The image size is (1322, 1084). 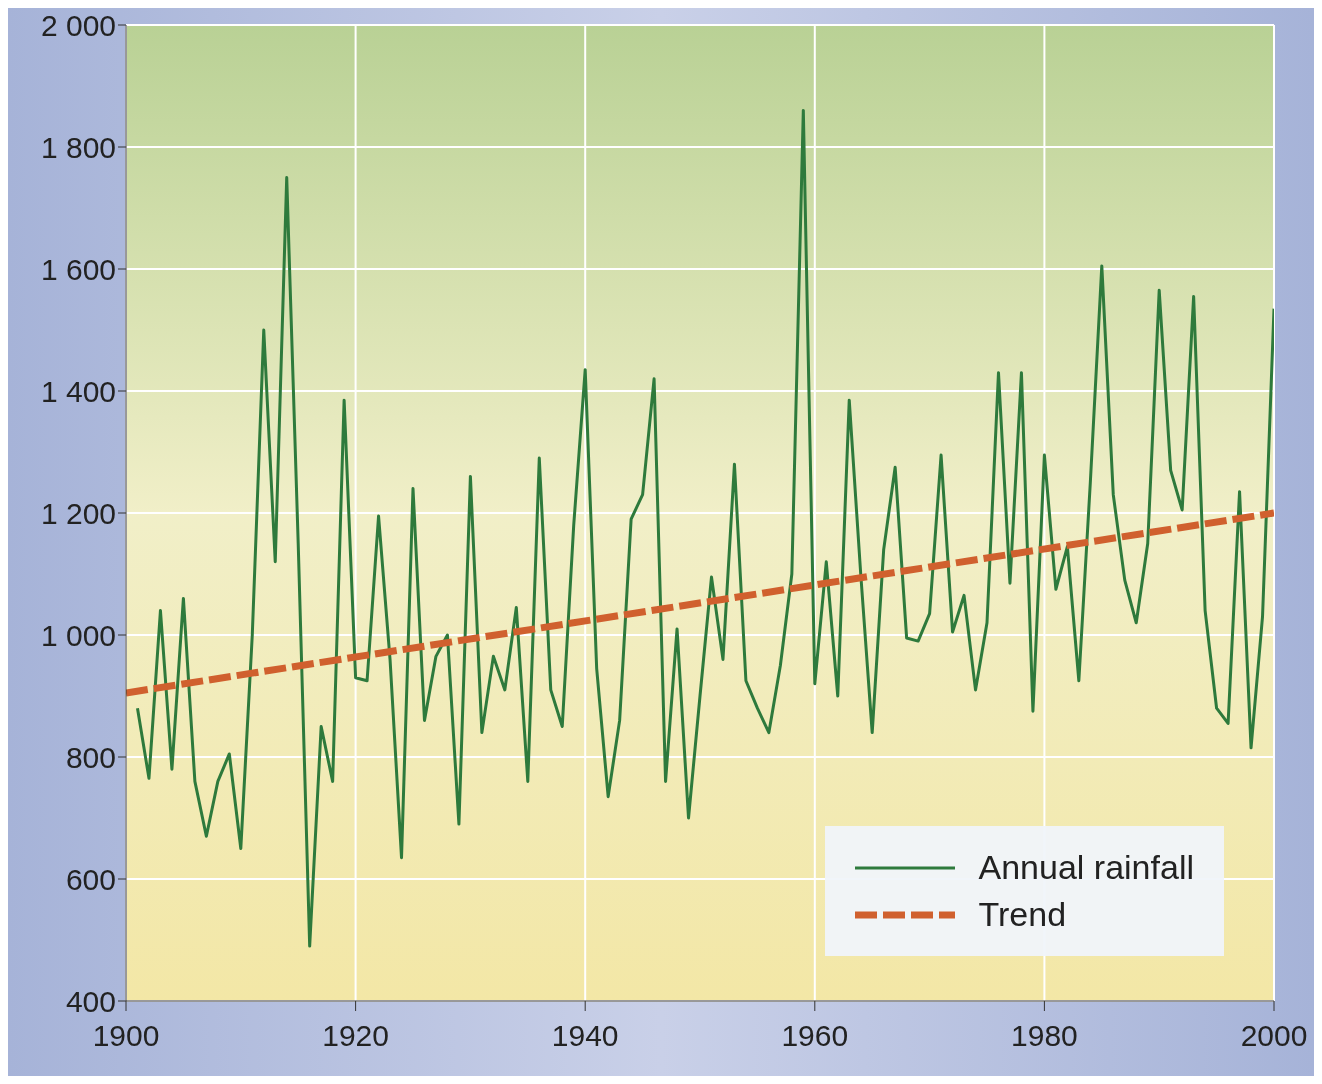 What do you see at coordinates (355, 1036) in the screenshot?
I see `x-tick-label: 1920` at bounding box center [355, 1036].